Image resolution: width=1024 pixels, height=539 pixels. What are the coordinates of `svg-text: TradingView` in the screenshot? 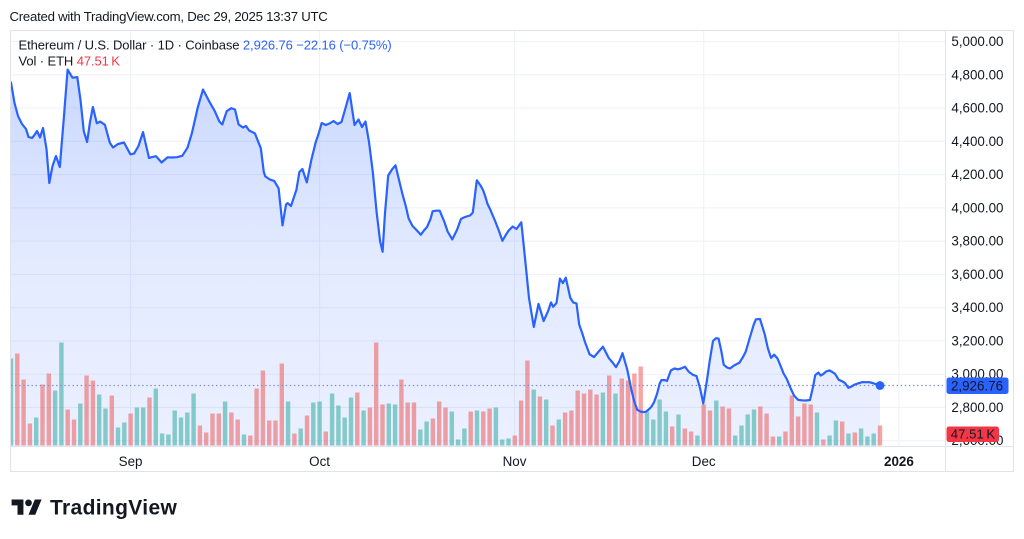 It's located at (113, 508).